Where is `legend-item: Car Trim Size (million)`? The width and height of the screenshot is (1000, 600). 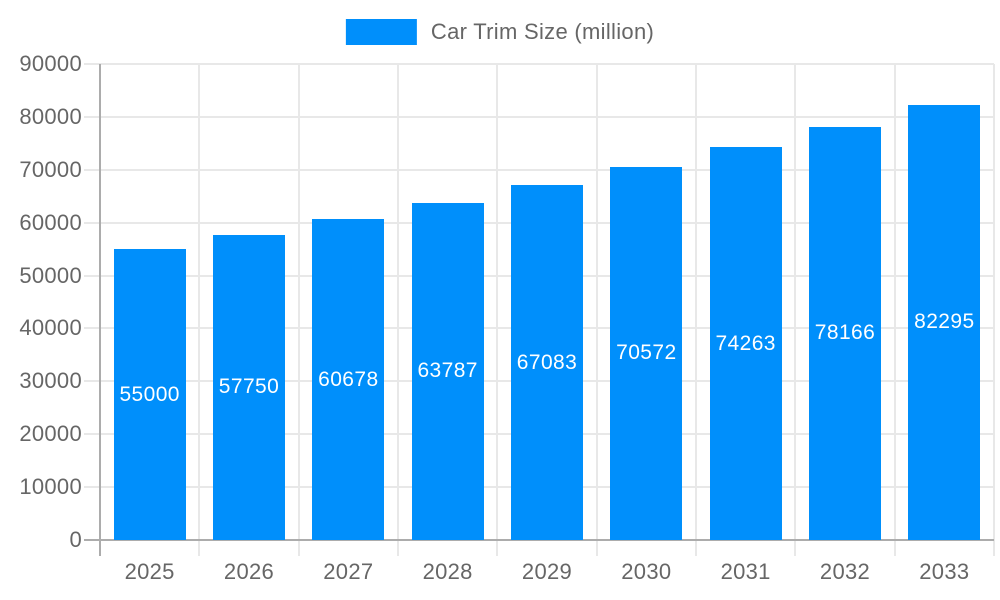 legend-item: Car Trim Size (million) is located at coordinates (500, 32).